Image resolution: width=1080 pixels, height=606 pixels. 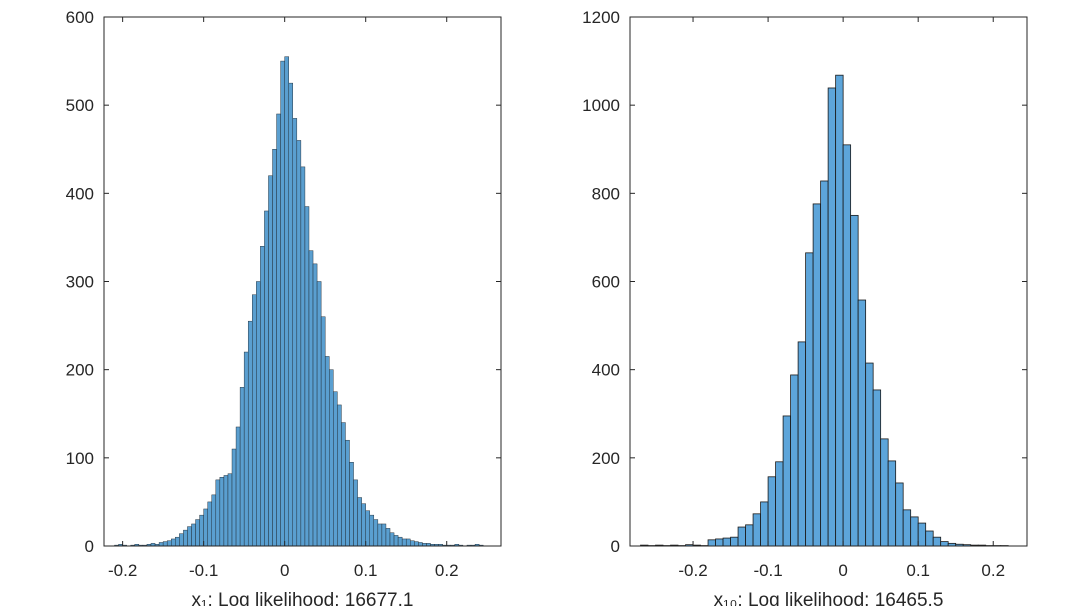 I want to click on x-tick-label: 0, so click(x=842, y=570).